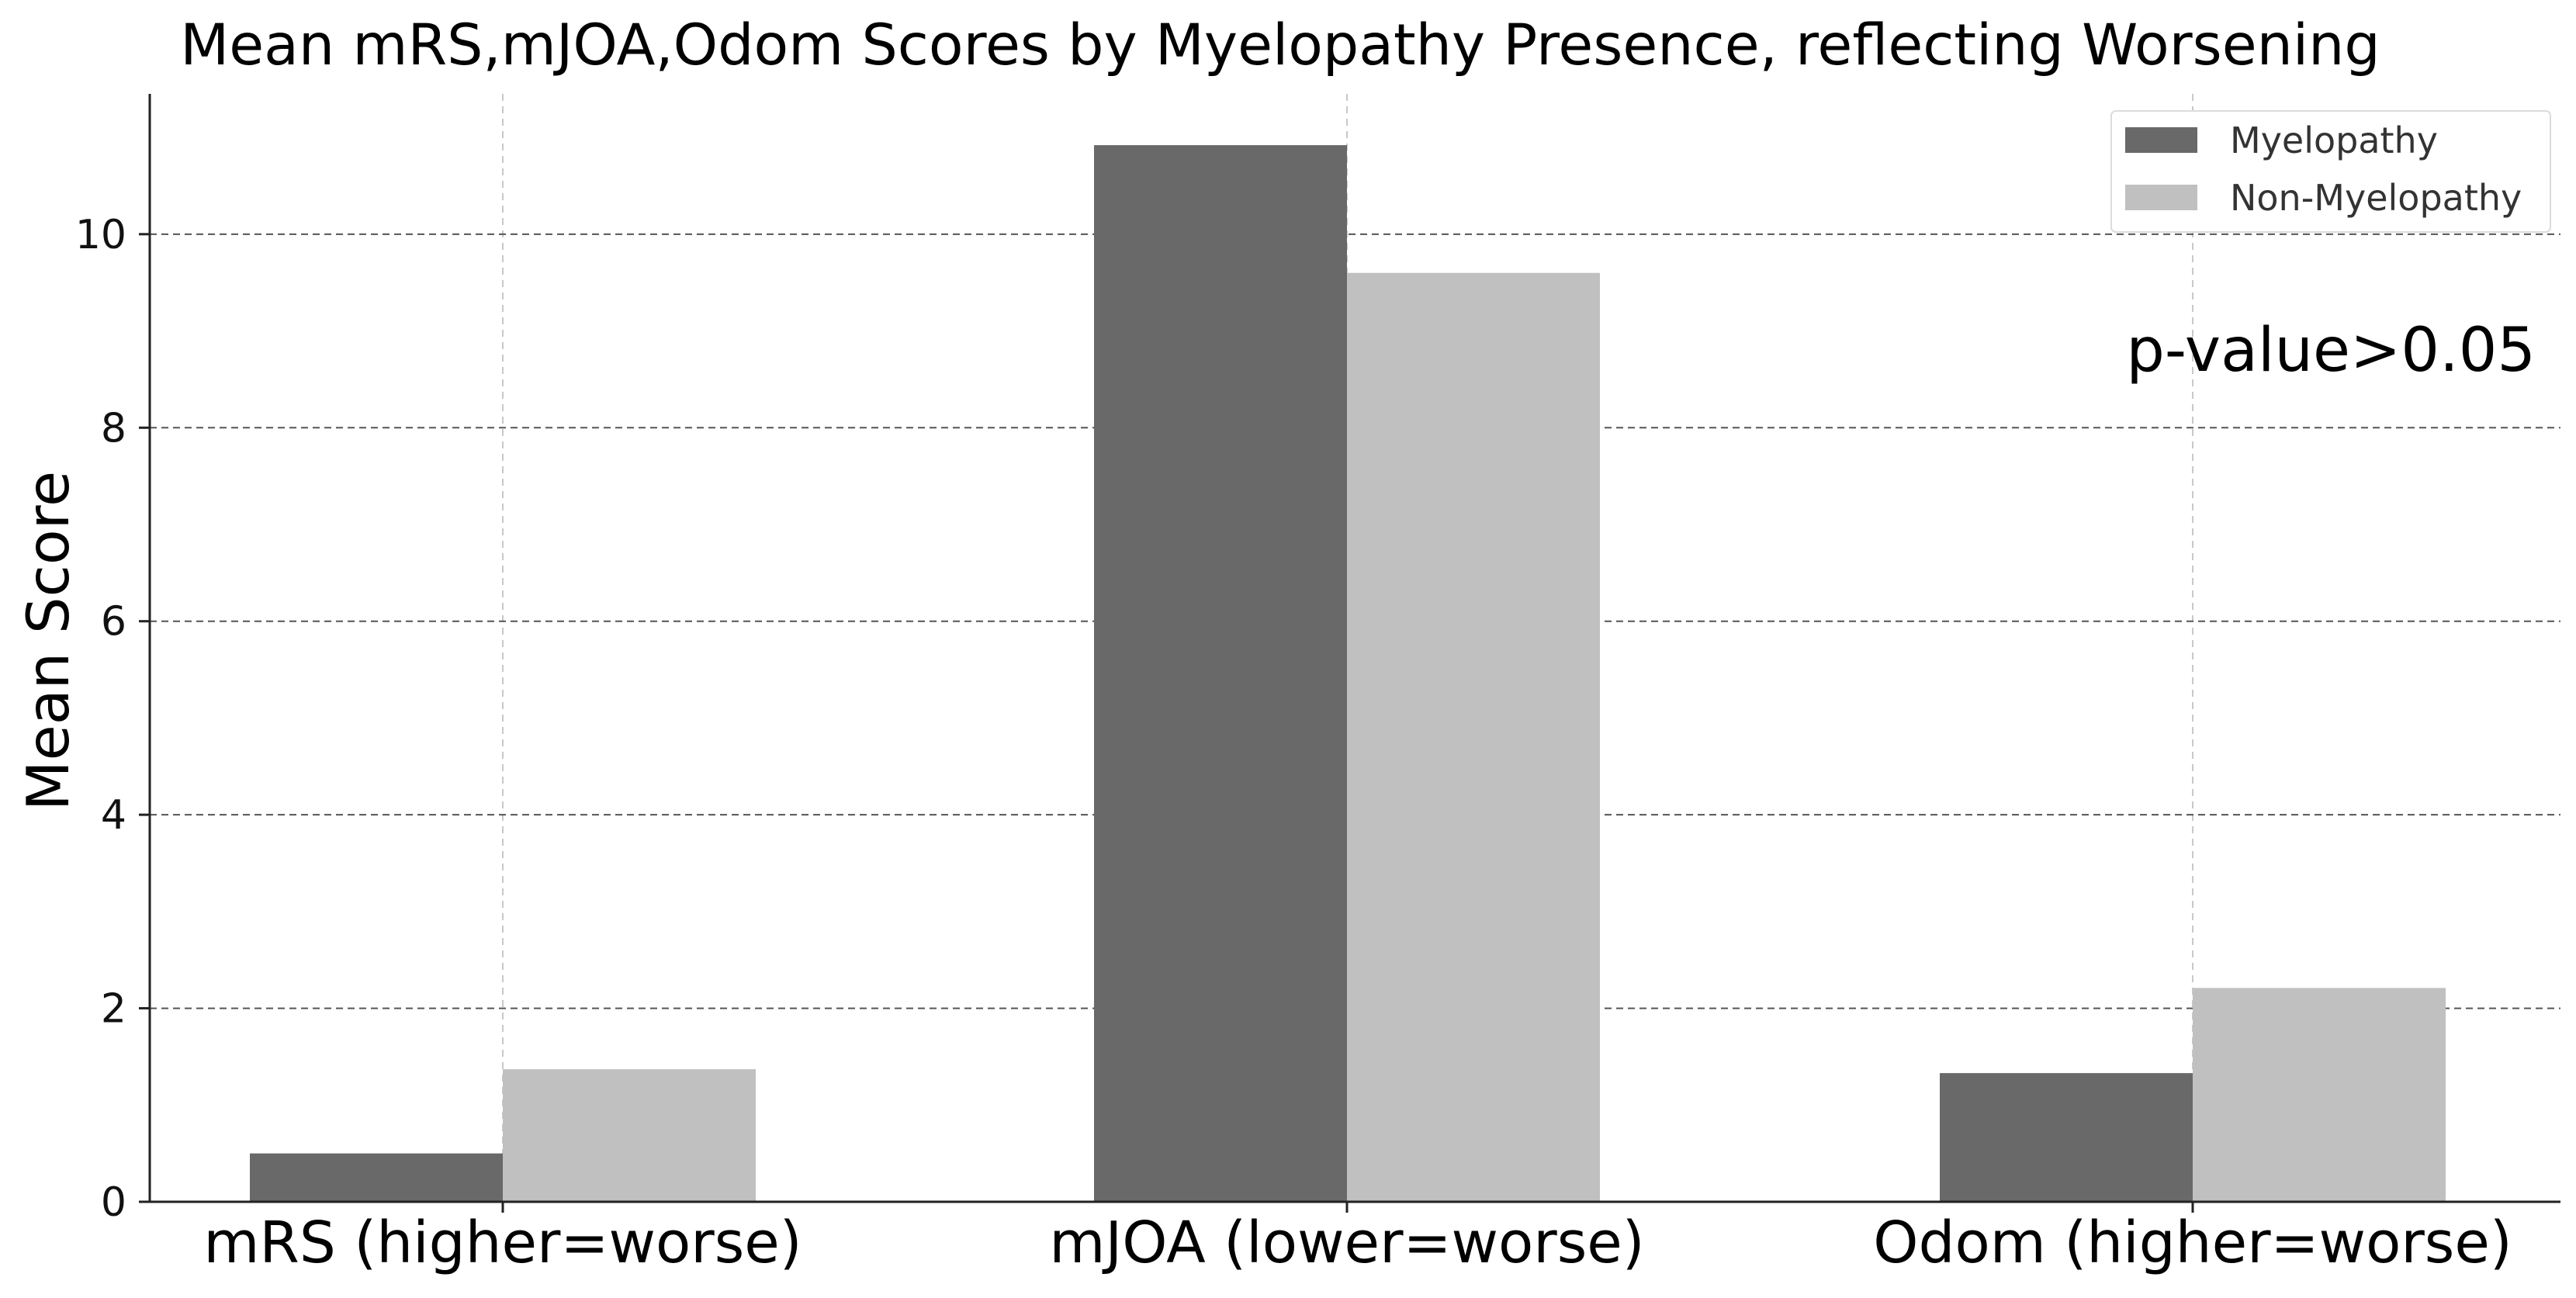 The image size is (2576, 1298). What do you see at coordinates (2376, 198) in the screenshot?
I see `legend-label-non-myelopathy: Non-Myelopathy` at bounding box center [2376, 198].